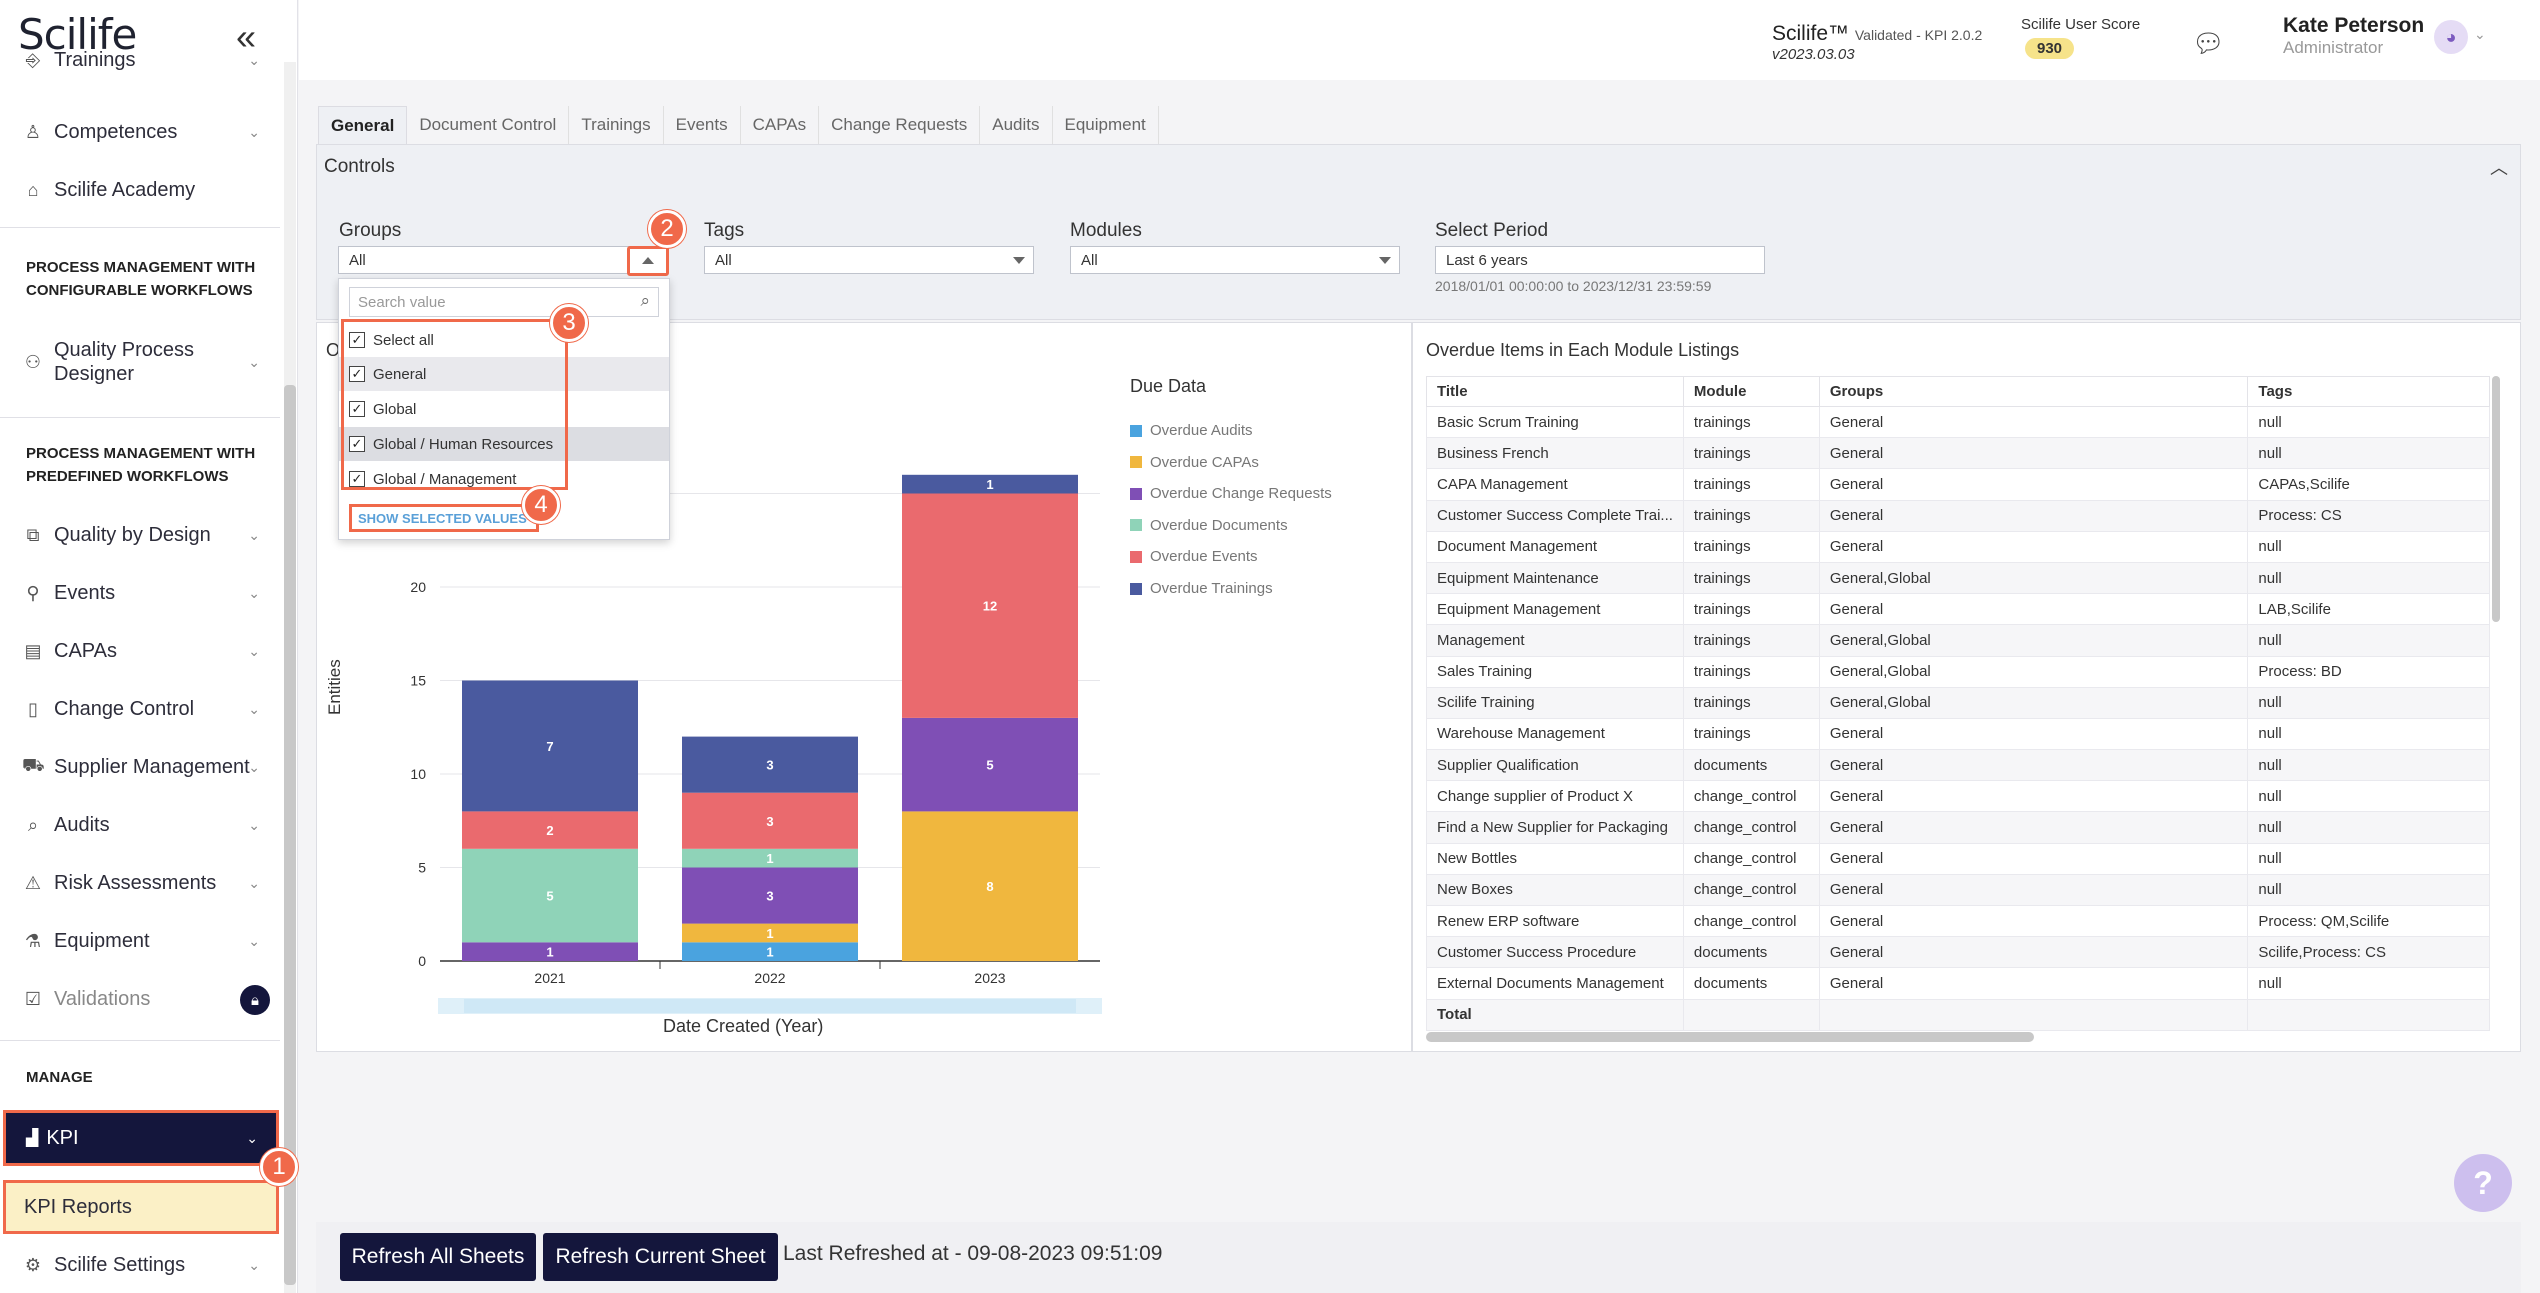 Image resolution: width=2540 pixels, height=1293 pixels. I want to click on table-scrollbar-horizontal, so click(1730, 1037).